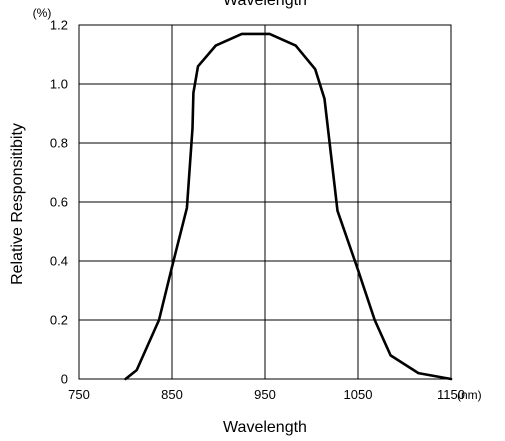  What do you see at coordinates (451, 394) in the screenshot?
I see `x-tick-label: 1150` at bounding box center [451, 394].